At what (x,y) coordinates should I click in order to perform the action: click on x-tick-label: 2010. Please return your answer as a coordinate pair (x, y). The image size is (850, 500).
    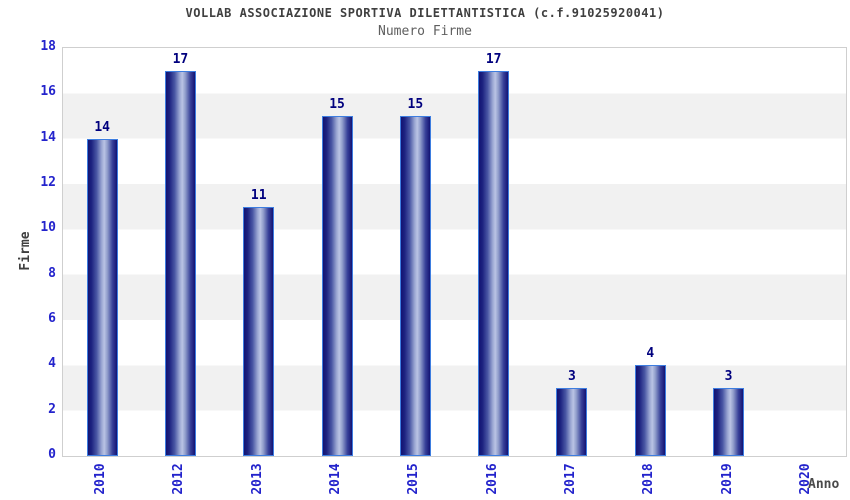
    Looking at the image, I should click on (101, 479).